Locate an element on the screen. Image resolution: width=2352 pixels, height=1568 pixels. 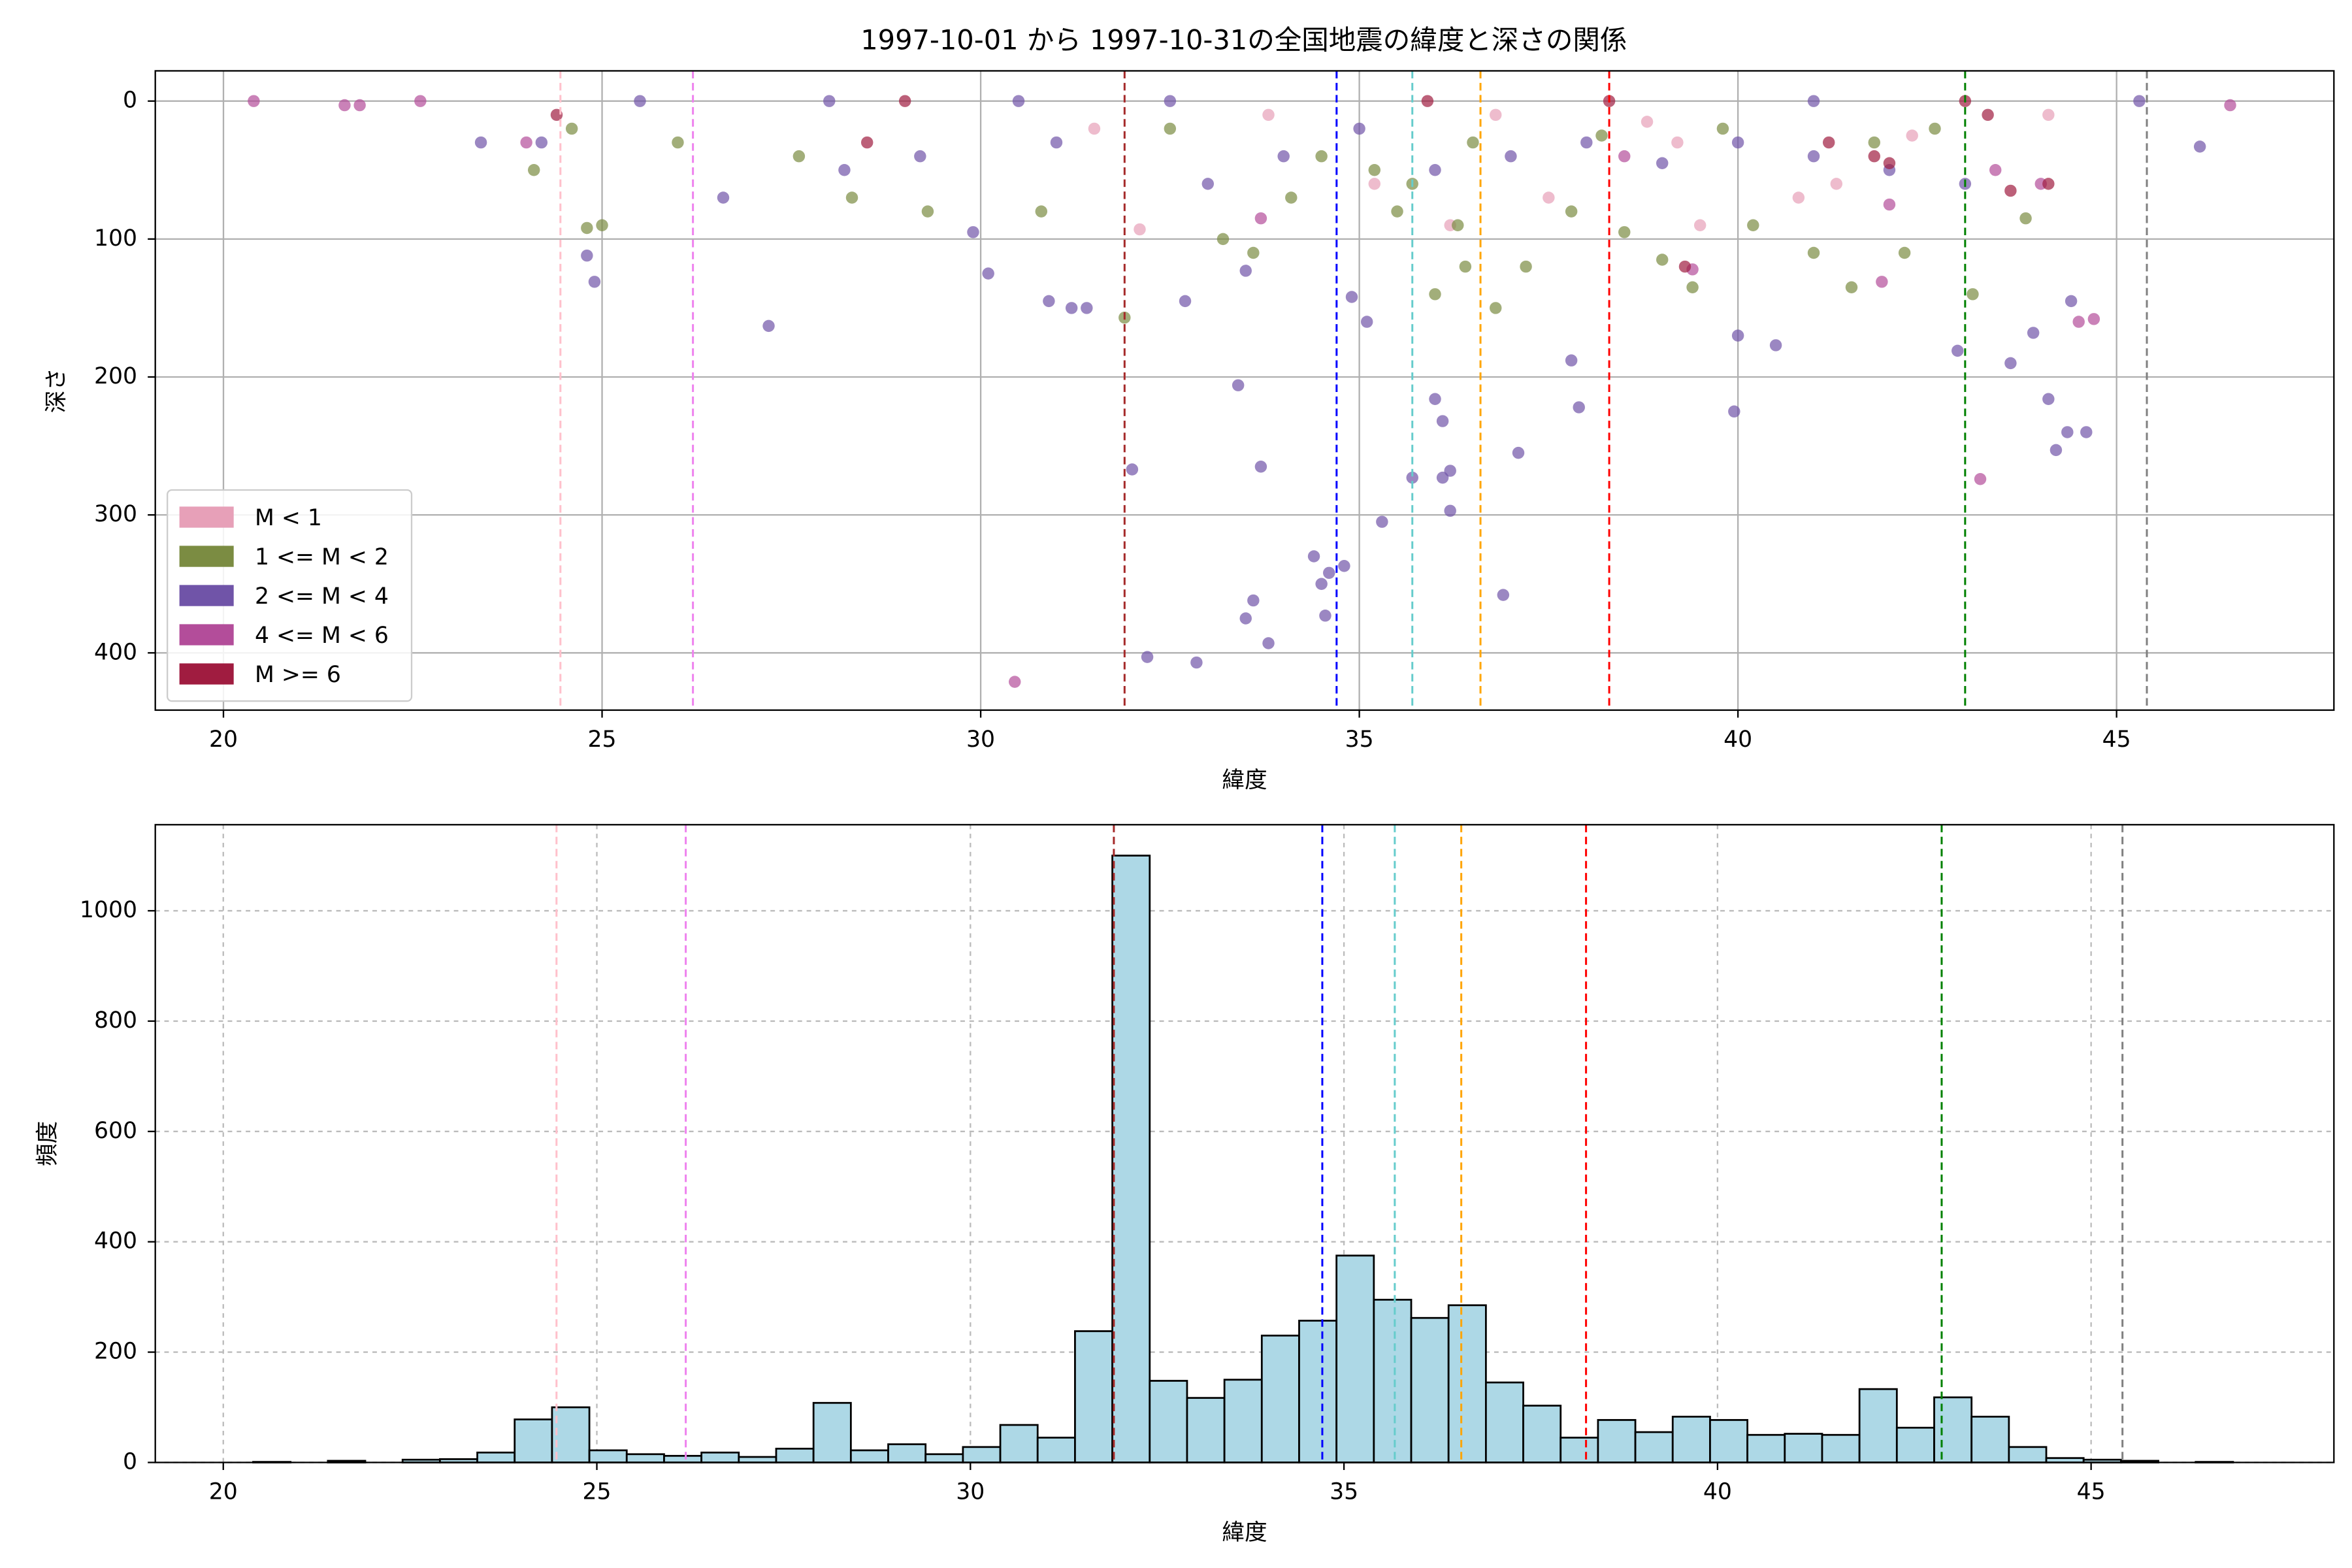
x-tick-label: 35 is located at coordinates (1359, 740).